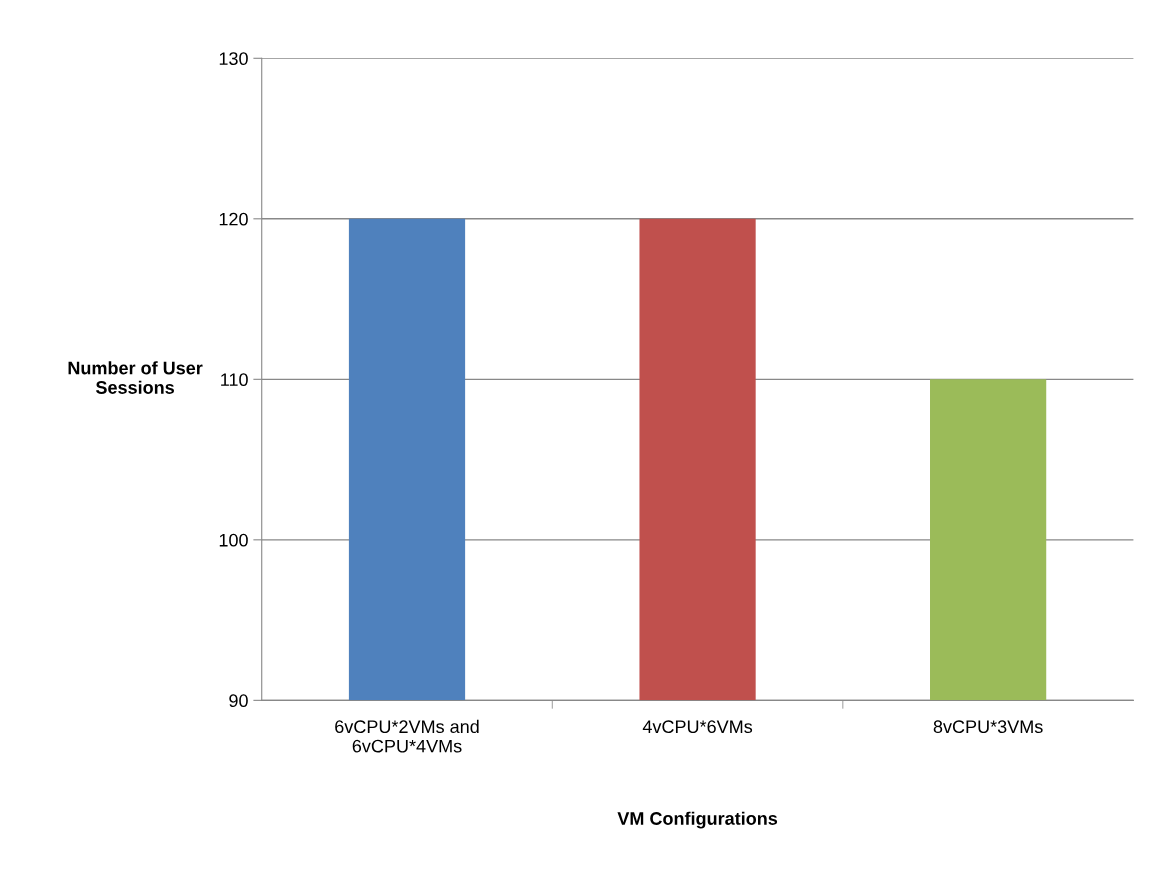  Describe the element at coordinates (233, 59) in the screenshot. I see `y-tick-label: 130` at that location.